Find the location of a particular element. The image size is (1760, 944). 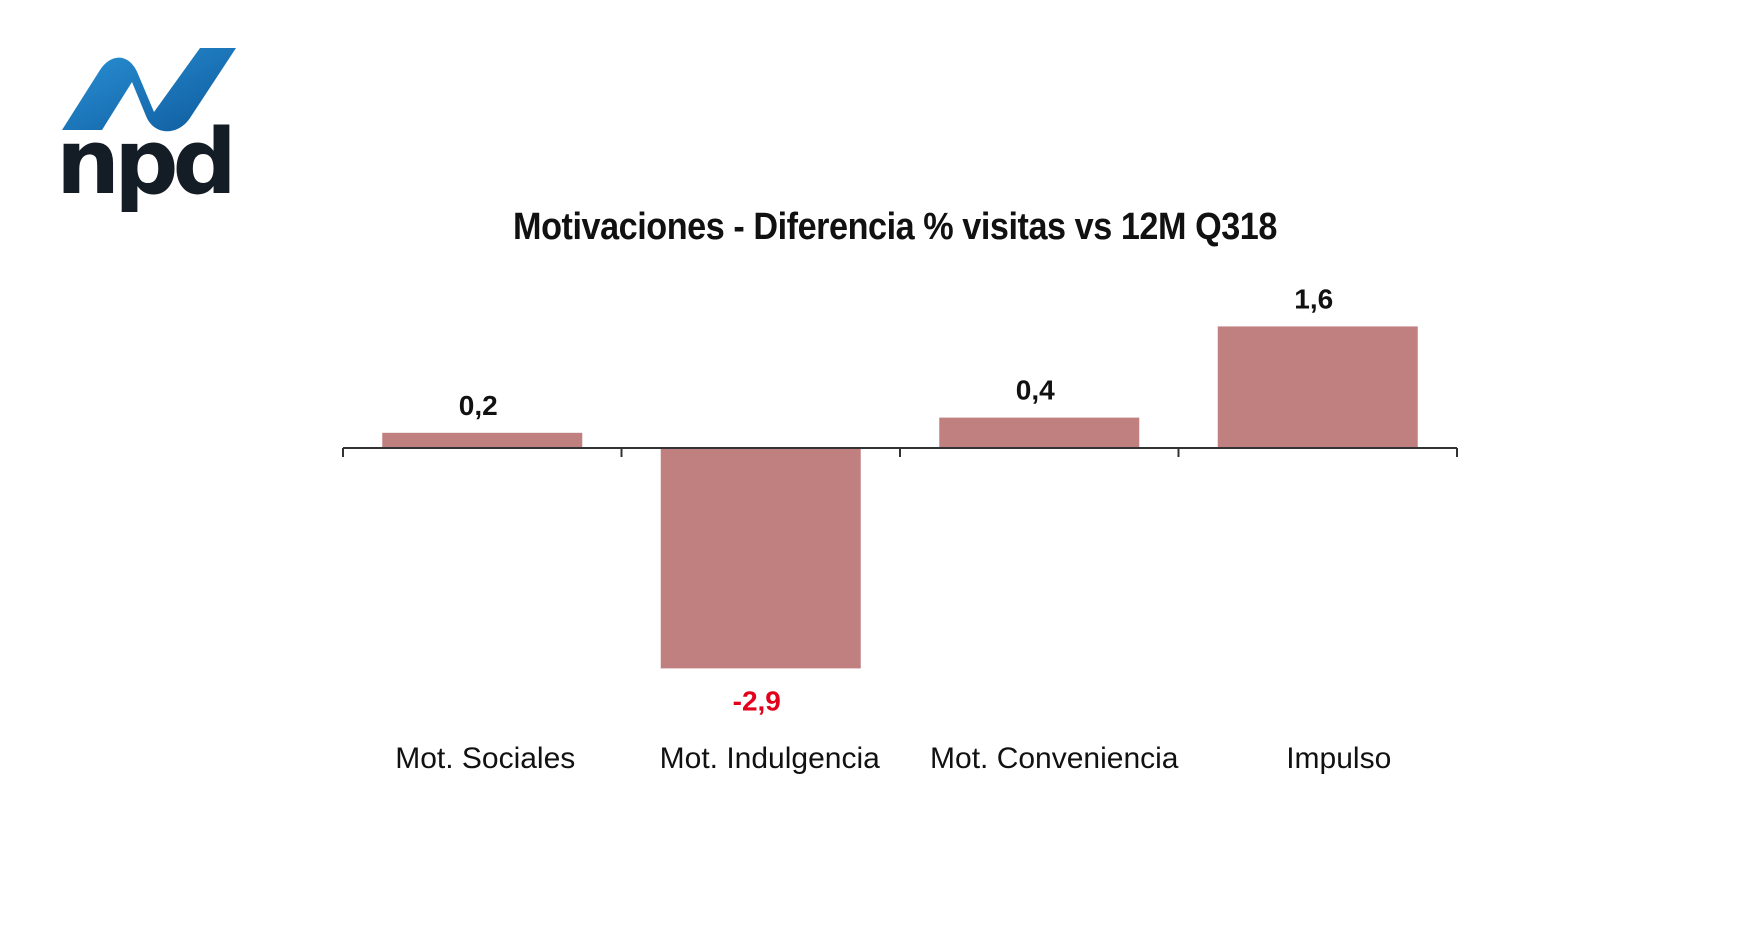

logo-text: npd is located at coordinates (146, 162).